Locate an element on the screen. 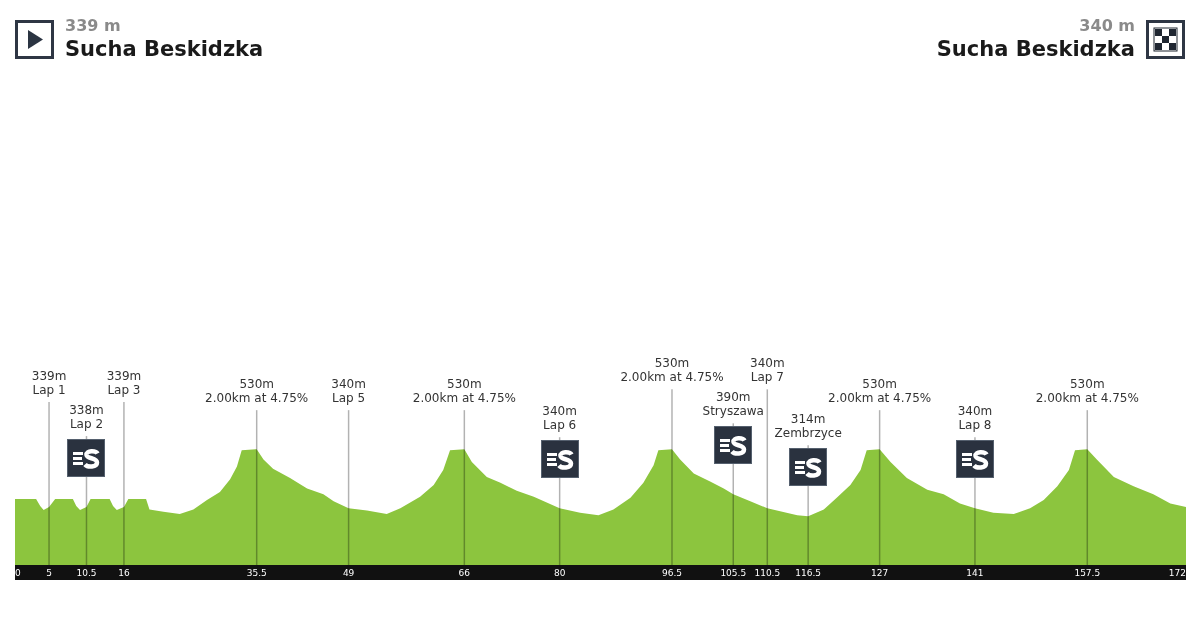 This screenshot has width=1200, height=625. text: 340 m is located at coordinates (1106, 26).